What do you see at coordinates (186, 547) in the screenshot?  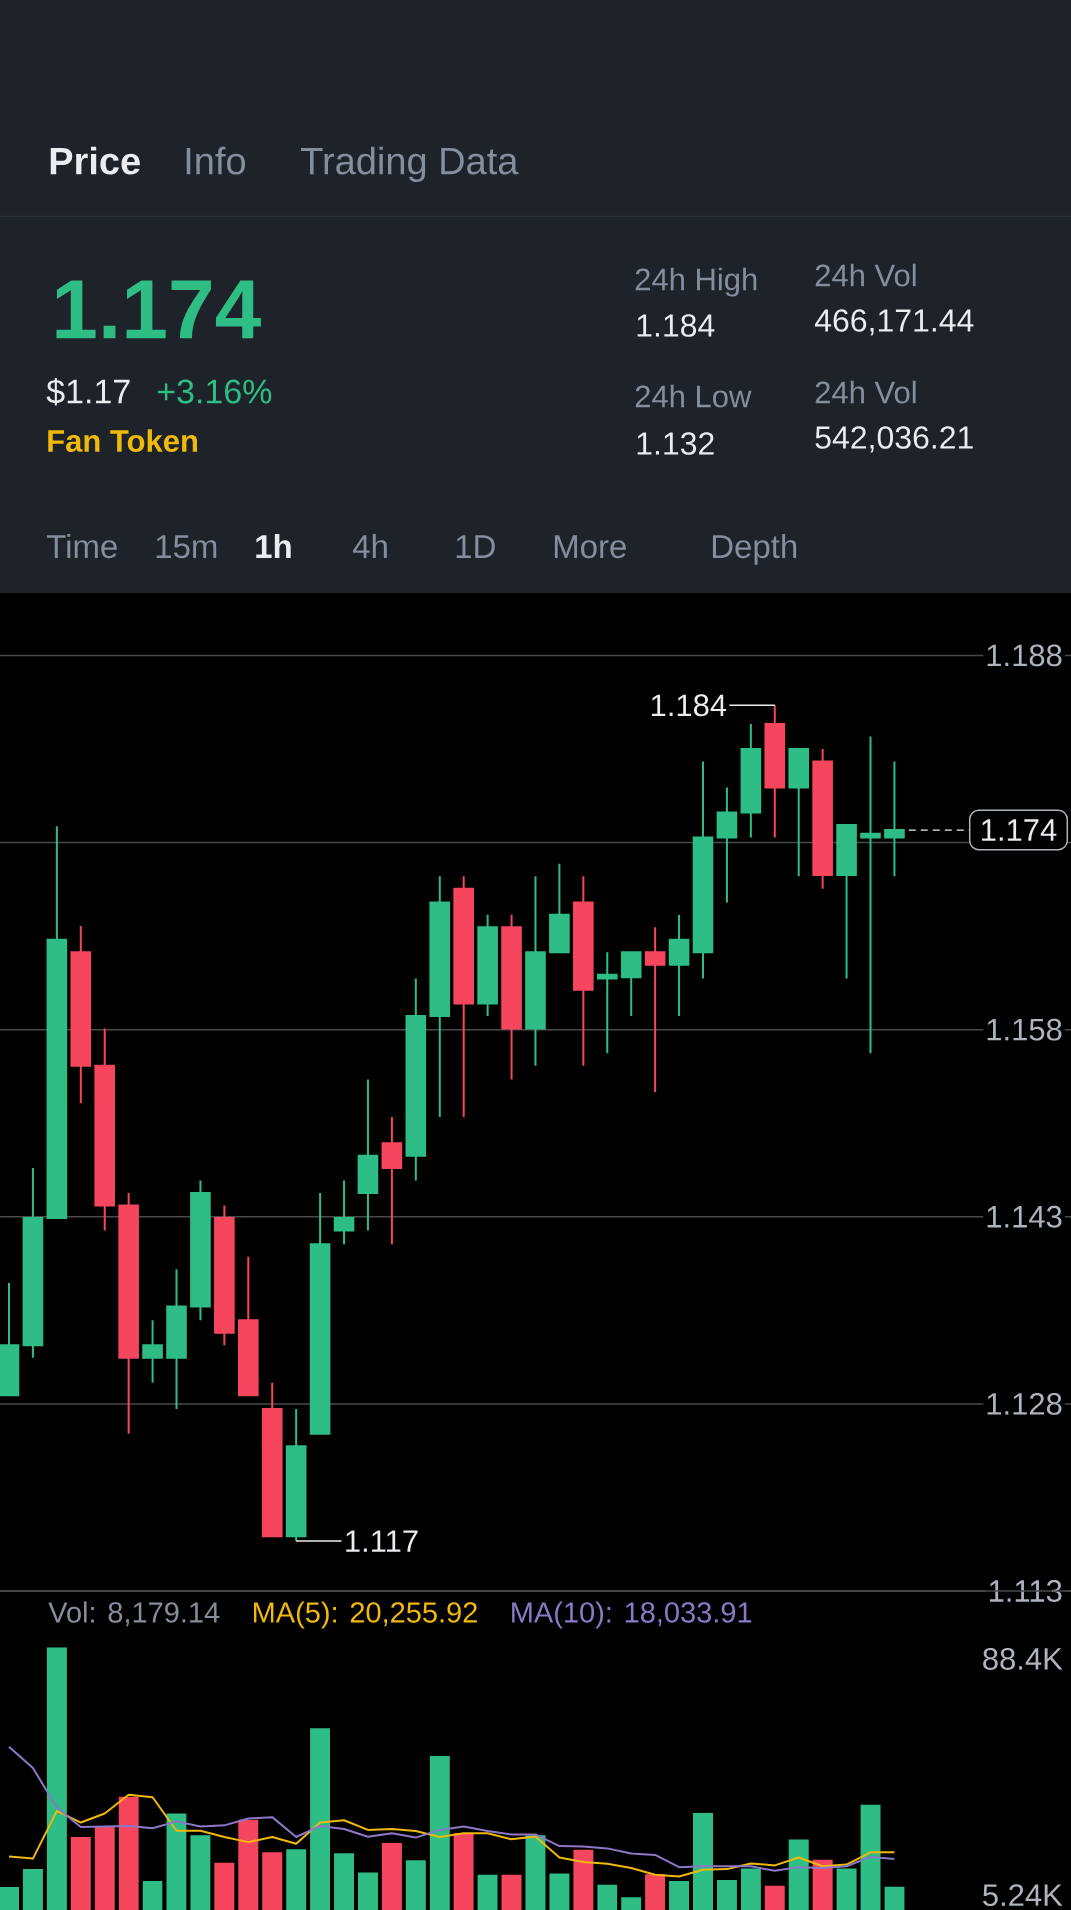 I see `text: 15m` at bounding box center [186, 547].